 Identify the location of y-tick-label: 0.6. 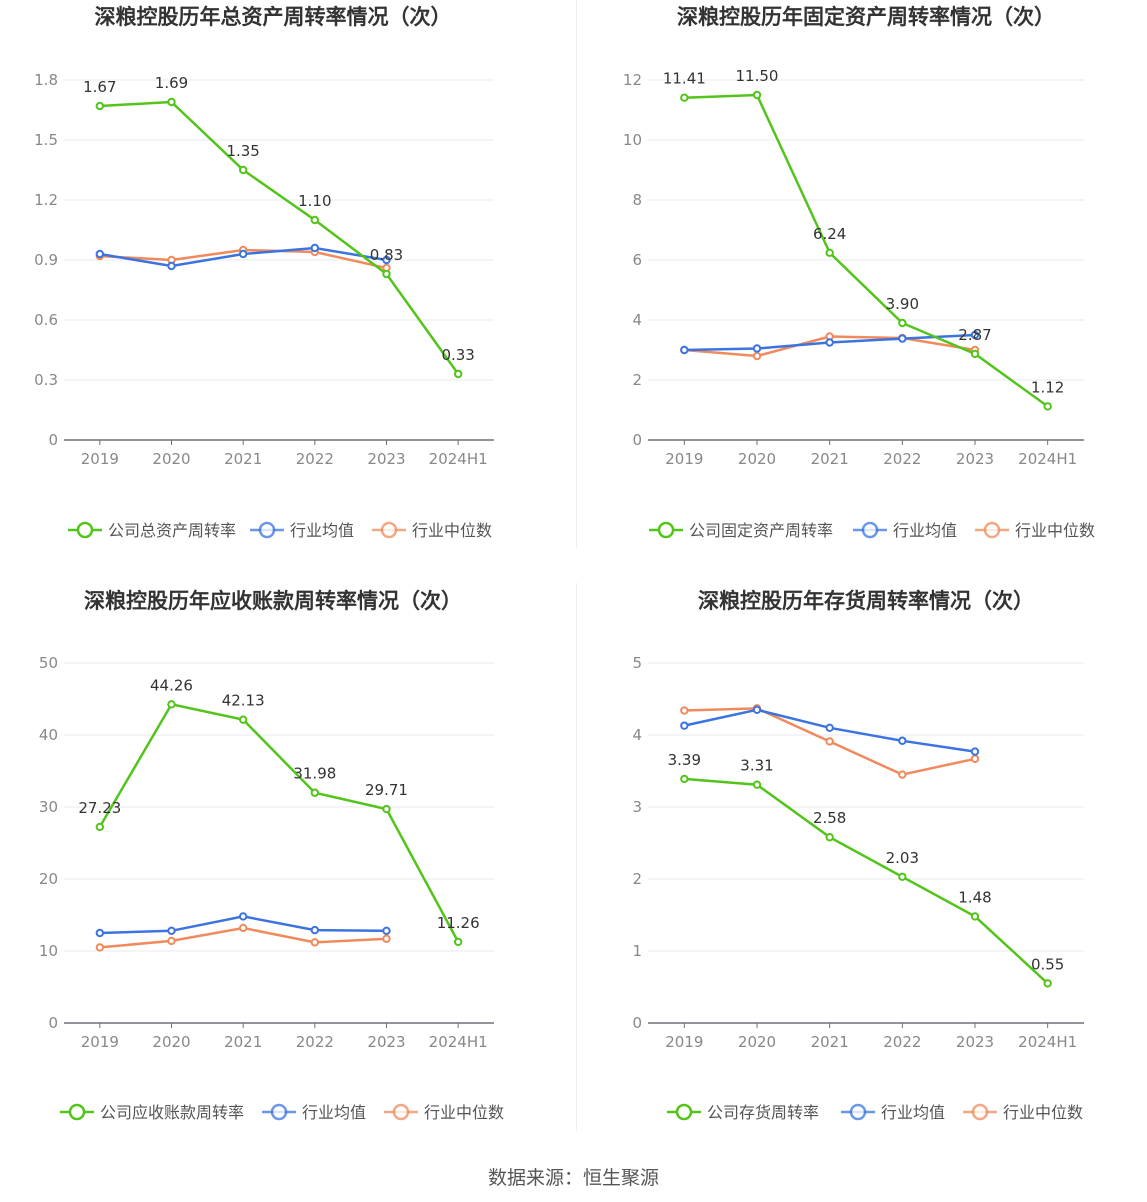
(46, 320).